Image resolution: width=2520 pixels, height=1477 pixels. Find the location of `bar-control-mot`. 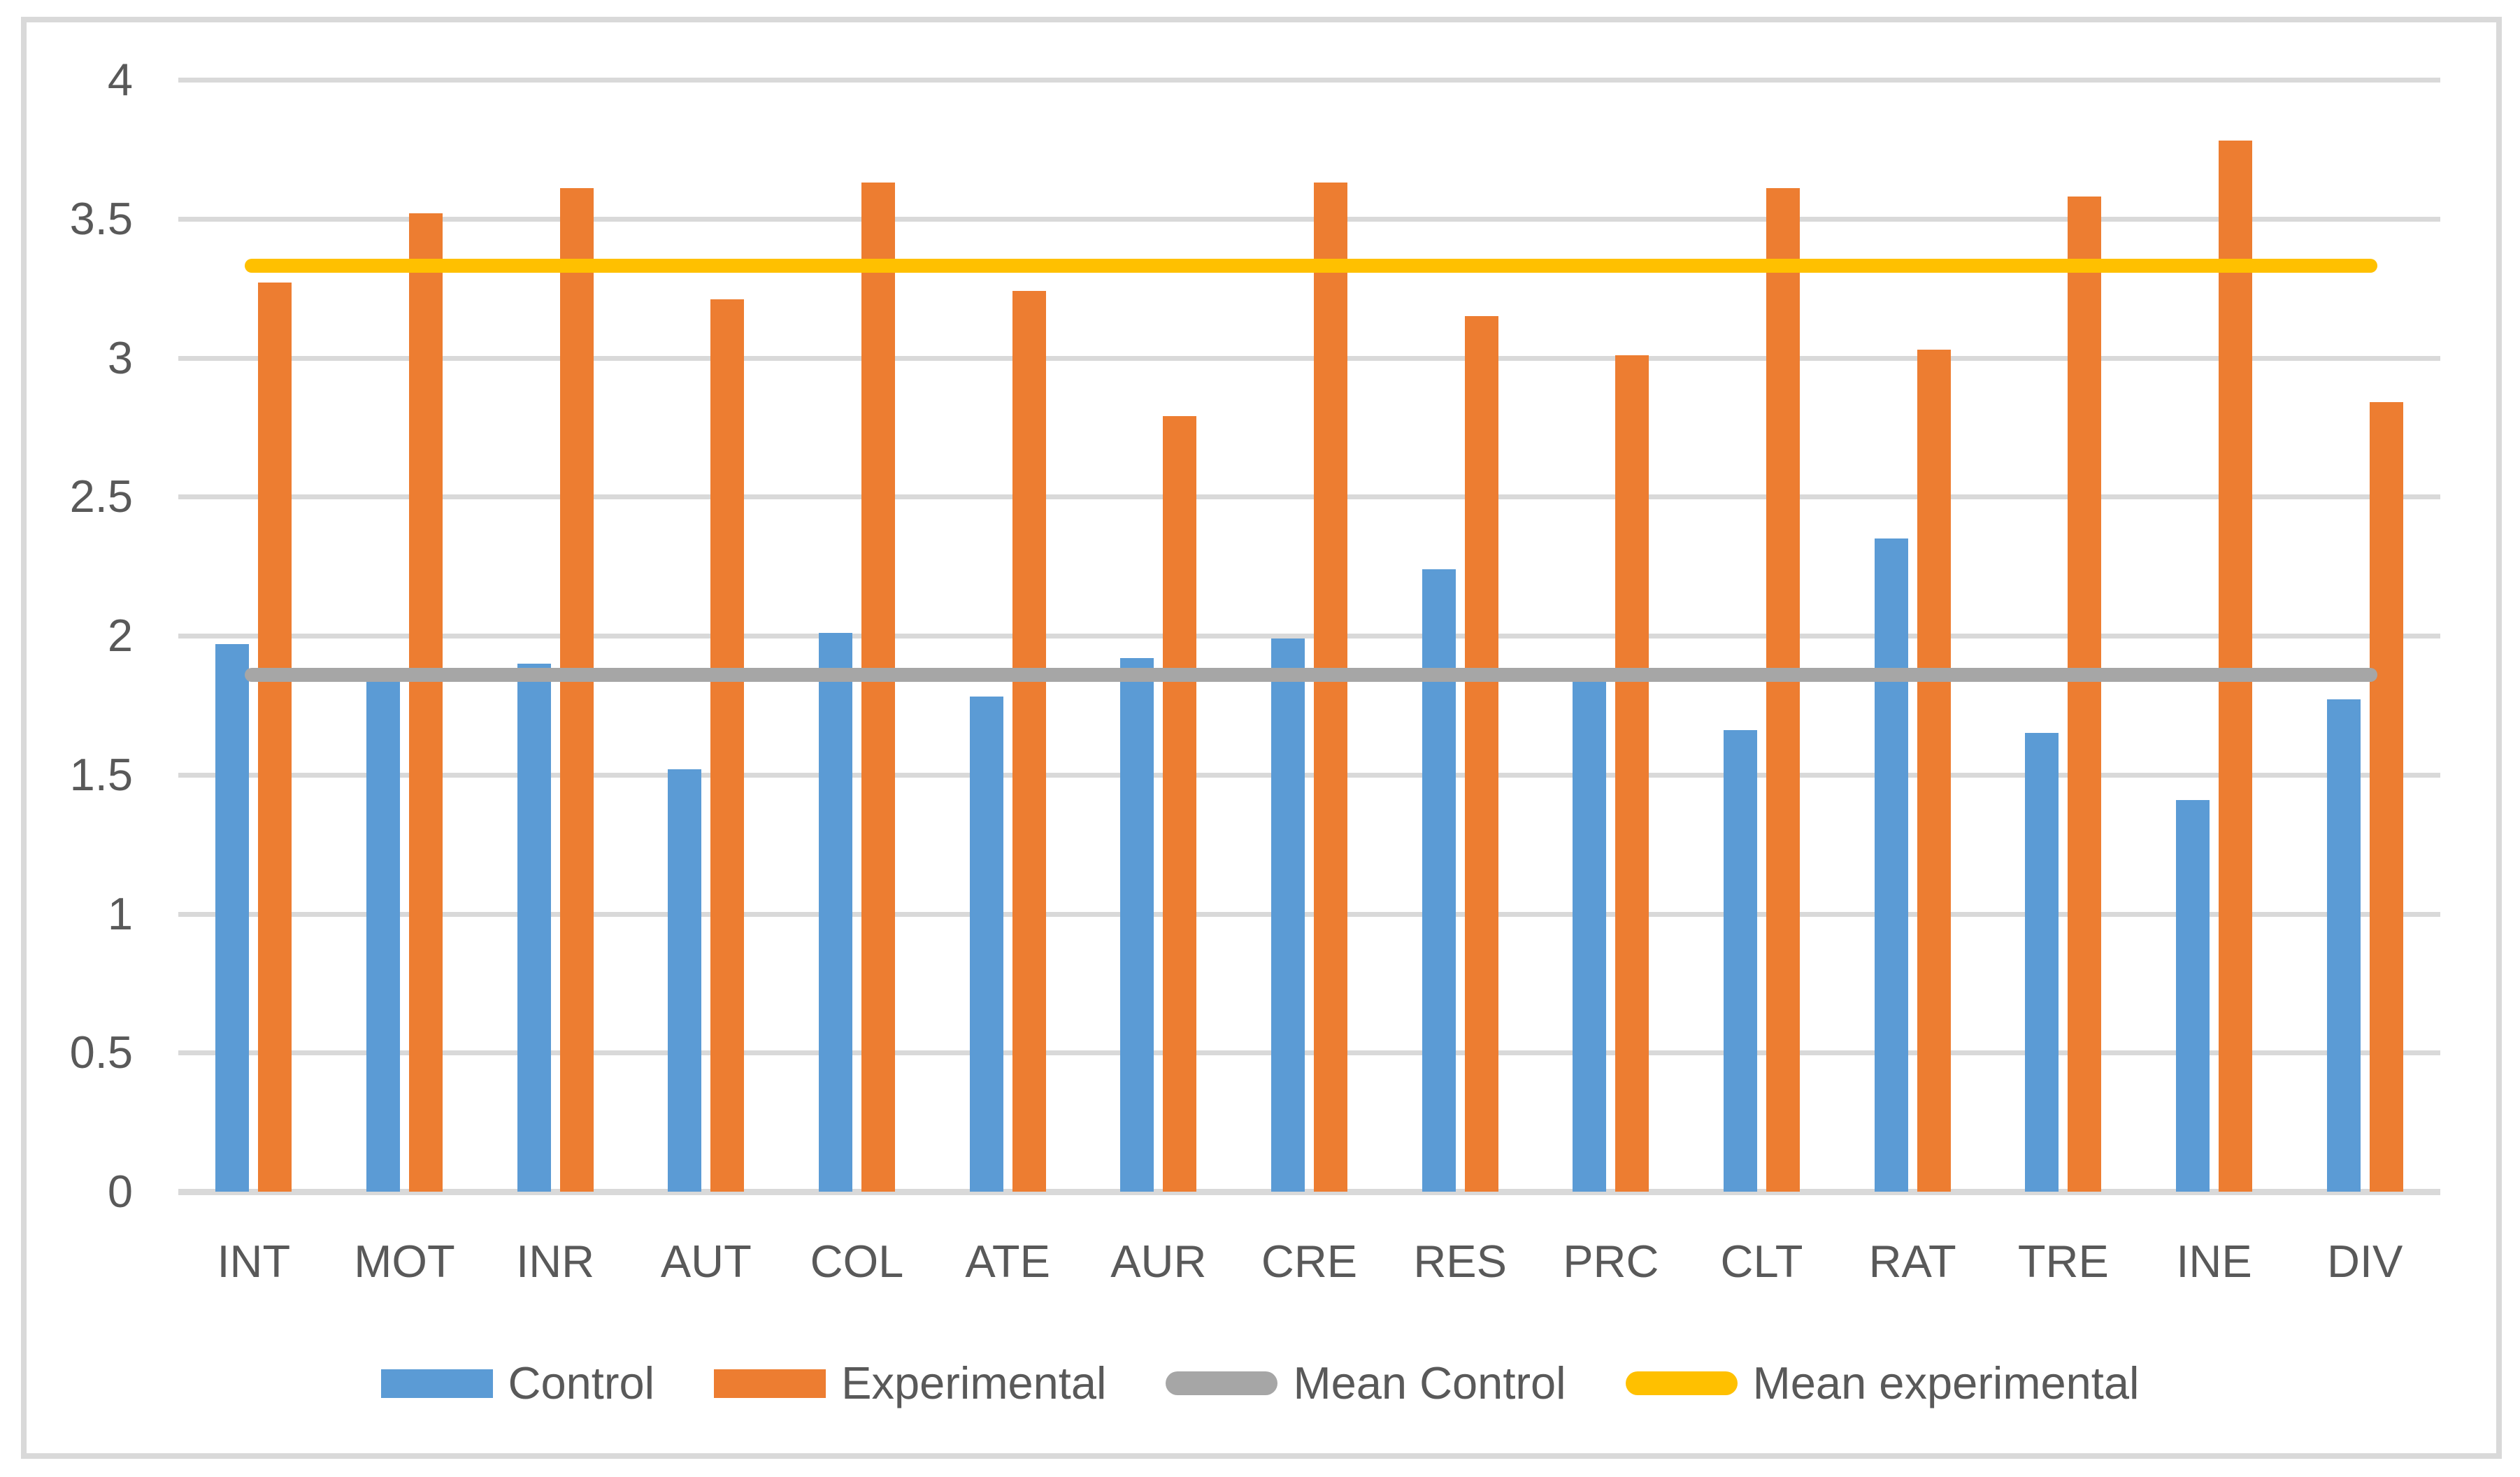

bar-control-mot is located at coordinates (383, 935).